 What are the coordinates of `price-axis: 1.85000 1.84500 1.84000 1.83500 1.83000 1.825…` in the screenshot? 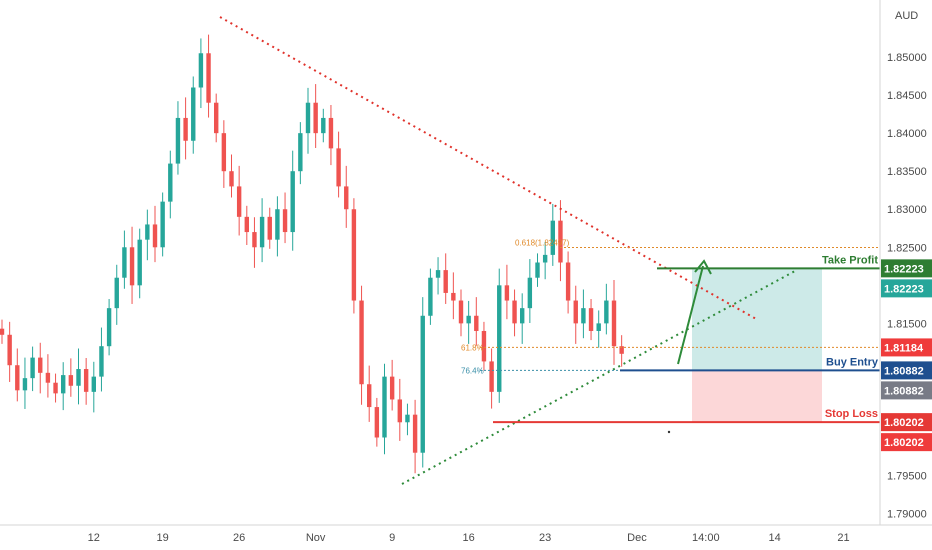 It's located at (907, 286).